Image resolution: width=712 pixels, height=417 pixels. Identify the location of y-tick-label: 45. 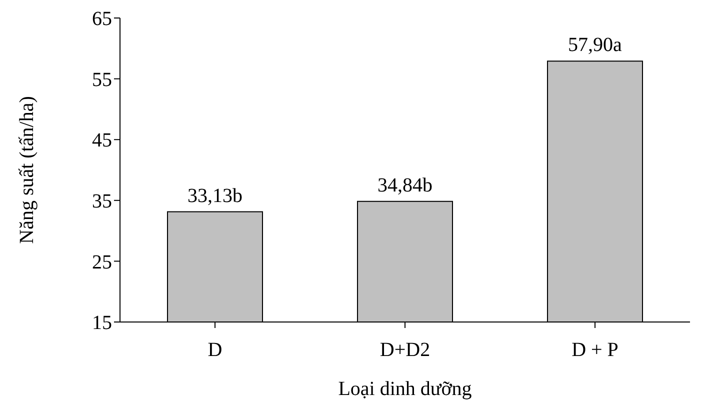
(102, 141).